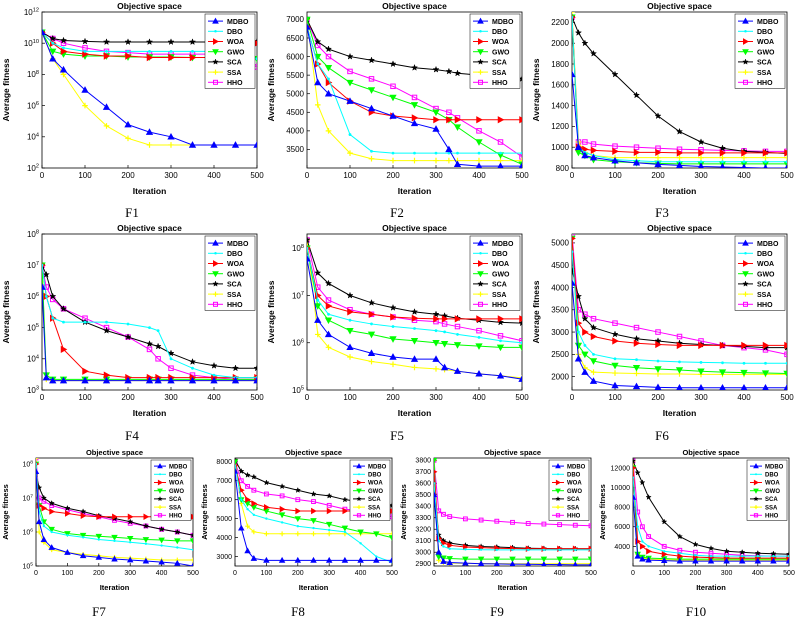 This screenshot has height=625, width=795. What do you see at coordinates (662, 212) in the screenshot?
I see `figure-caption: F3` at bounding box center [662, 212].